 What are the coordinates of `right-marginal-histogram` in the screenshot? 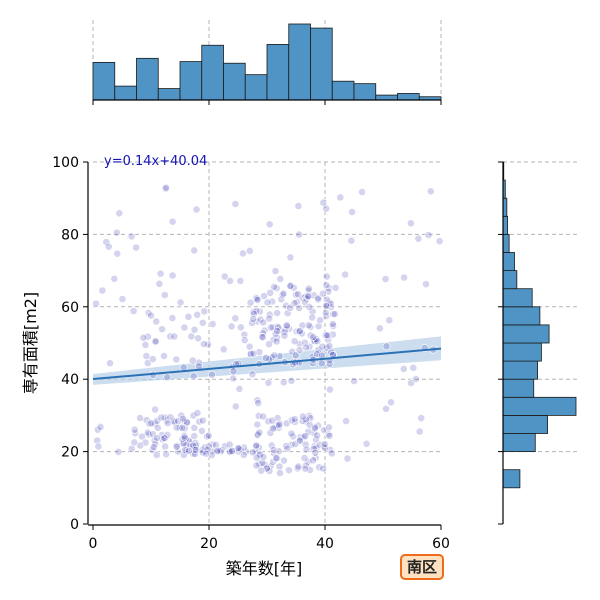 It's located at (538, 343).